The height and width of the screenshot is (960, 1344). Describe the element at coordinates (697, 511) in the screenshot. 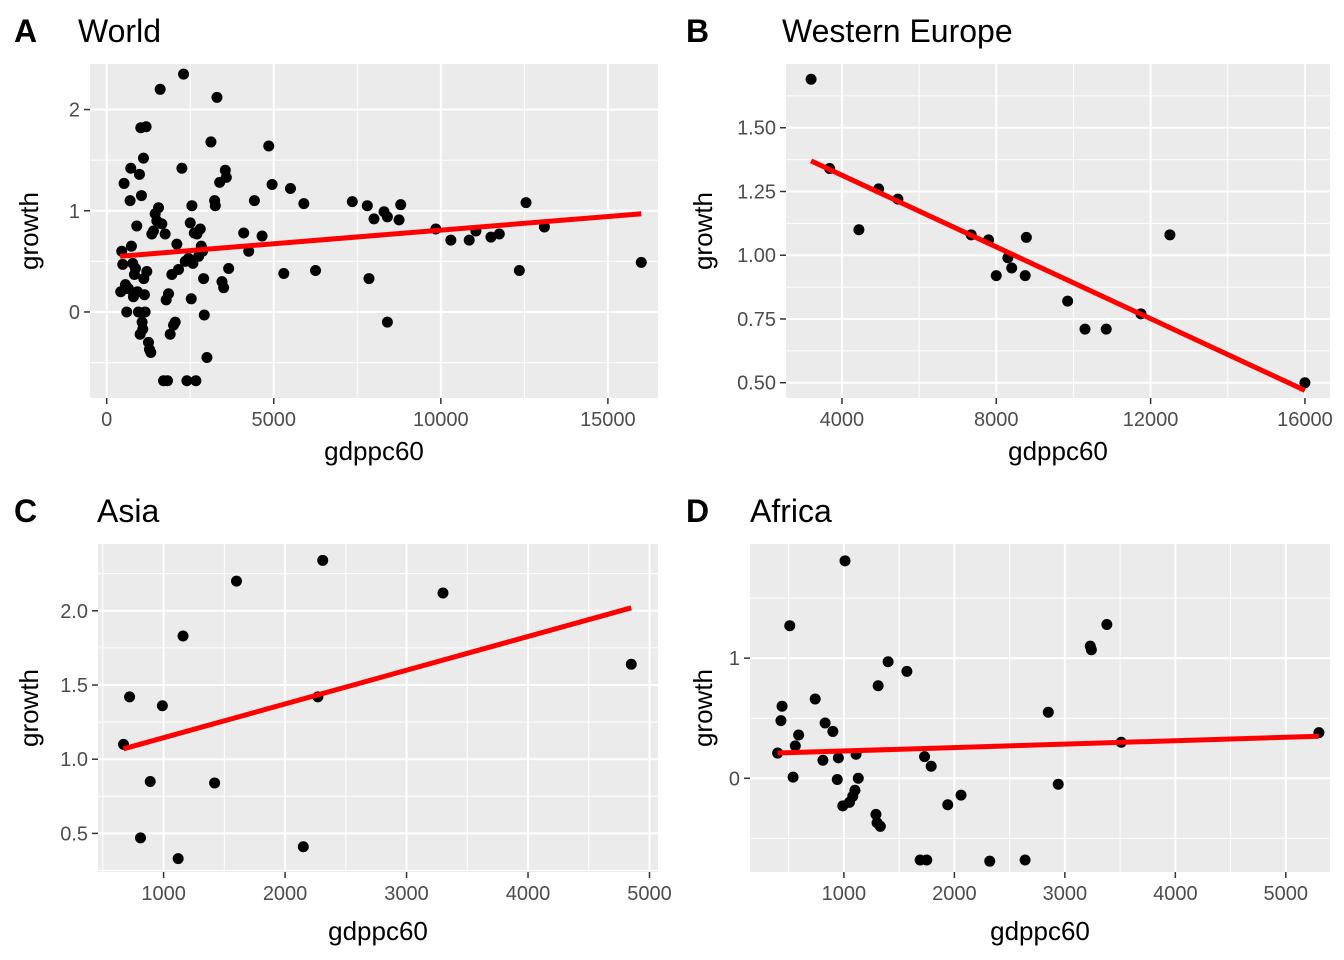

I see `panel-letter: D` at that location.